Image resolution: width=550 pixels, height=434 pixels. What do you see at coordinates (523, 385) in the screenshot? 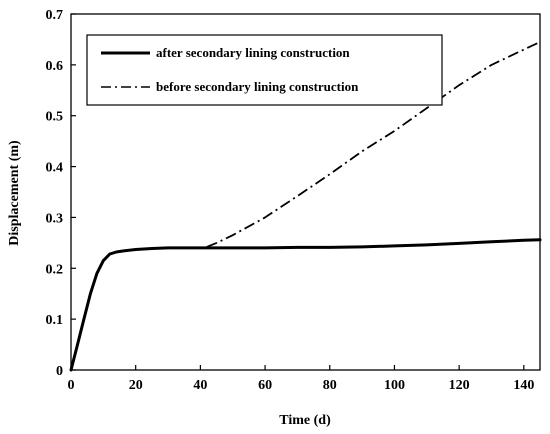
I see `x-tick-label: 140` at bounding box center [523, 385].